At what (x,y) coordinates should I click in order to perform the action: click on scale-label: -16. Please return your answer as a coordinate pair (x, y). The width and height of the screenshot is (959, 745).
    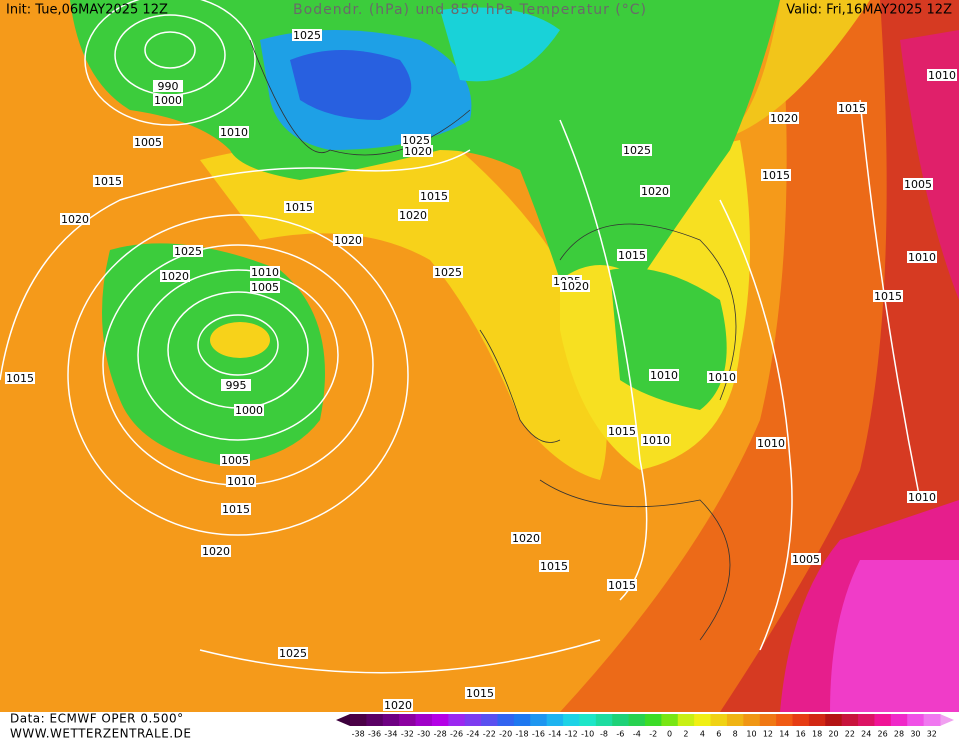
    Looking at the image, I should click on (538, 734).